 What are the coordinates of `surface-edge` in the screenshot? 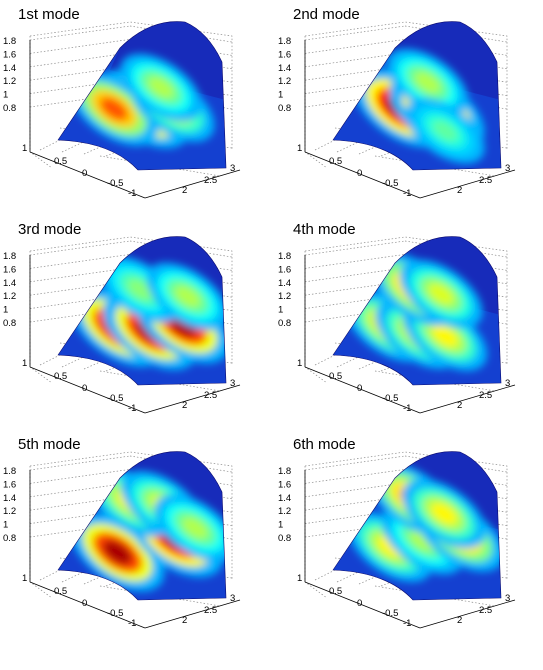 It's located at (417, 311).